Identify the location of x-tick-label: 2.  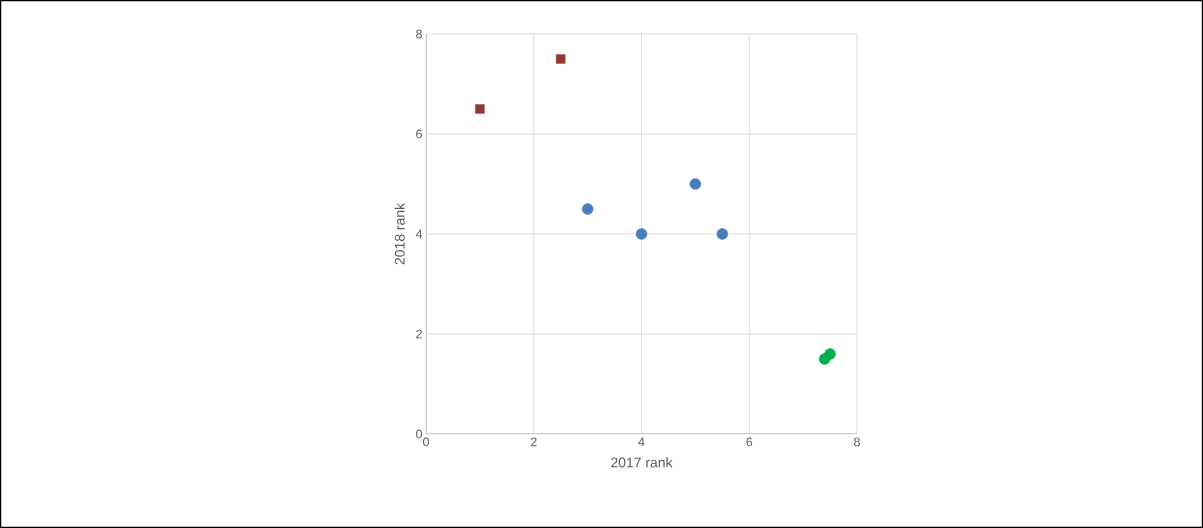
(533, 442).